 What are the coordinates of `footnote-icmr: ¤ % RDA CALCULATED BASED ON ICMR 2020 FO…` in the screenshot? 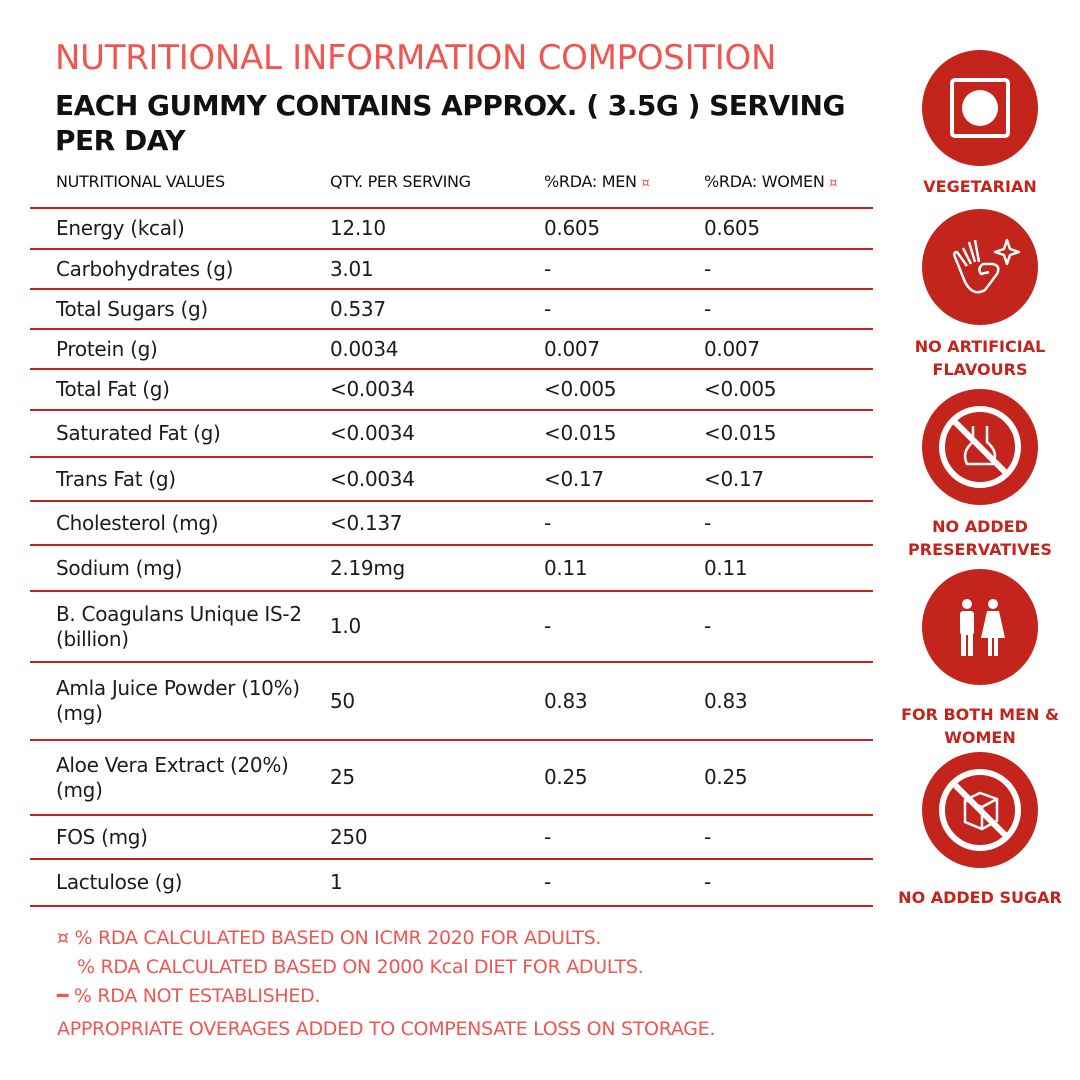 It's located at (329, 938).